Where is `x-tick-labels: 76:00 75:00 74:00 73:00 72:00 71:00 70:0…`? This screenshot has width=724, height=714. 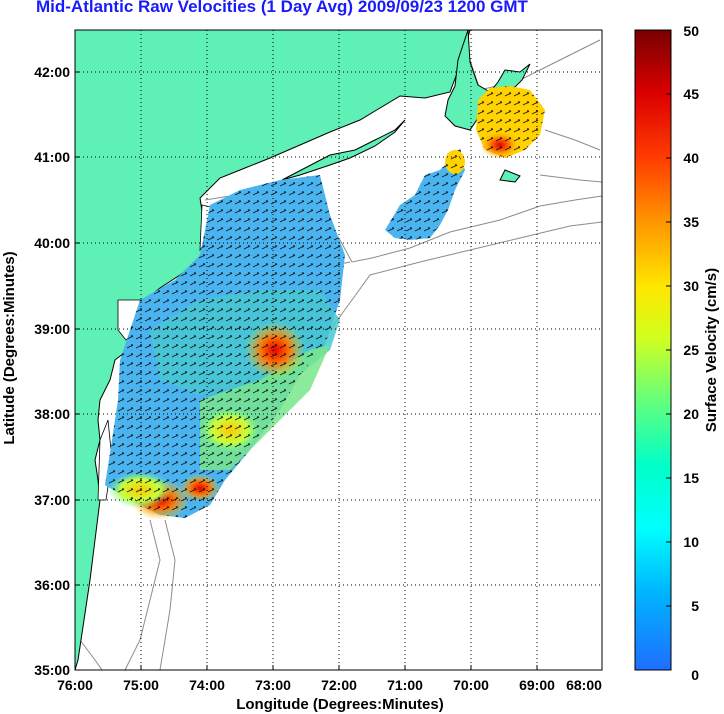 x-tick-labels: 76:00 75:00 74:00 73:00 72:00 71:00 70:0… is located at coordinates (329, 685).